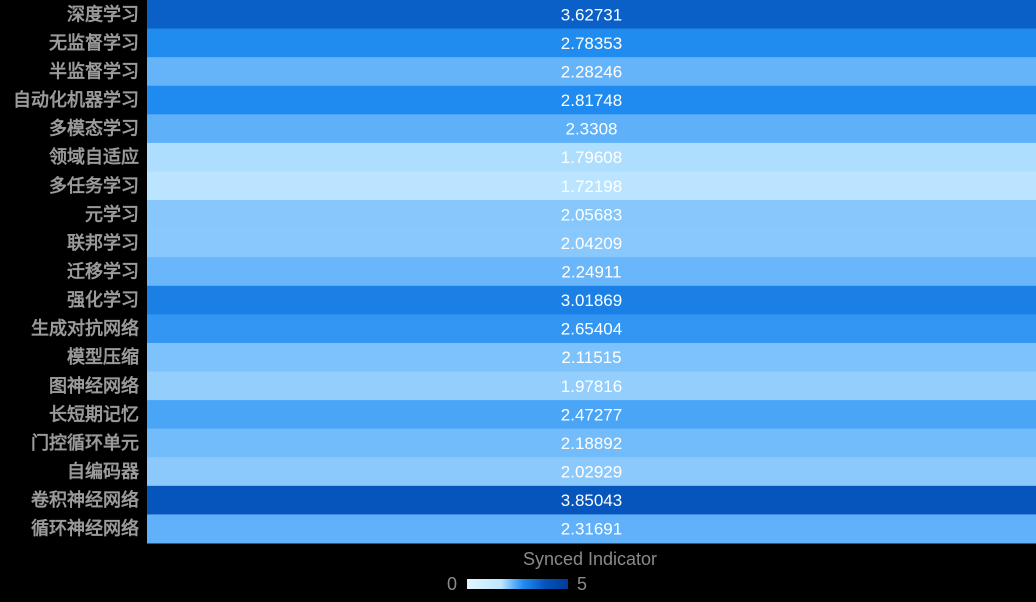 Image resolution: width=1036 pixels, height=602 pixels. Describe the element at coordinates (76, 100) in the screenshot. I see `y-tick-label: 自动化机器学习` at that location.